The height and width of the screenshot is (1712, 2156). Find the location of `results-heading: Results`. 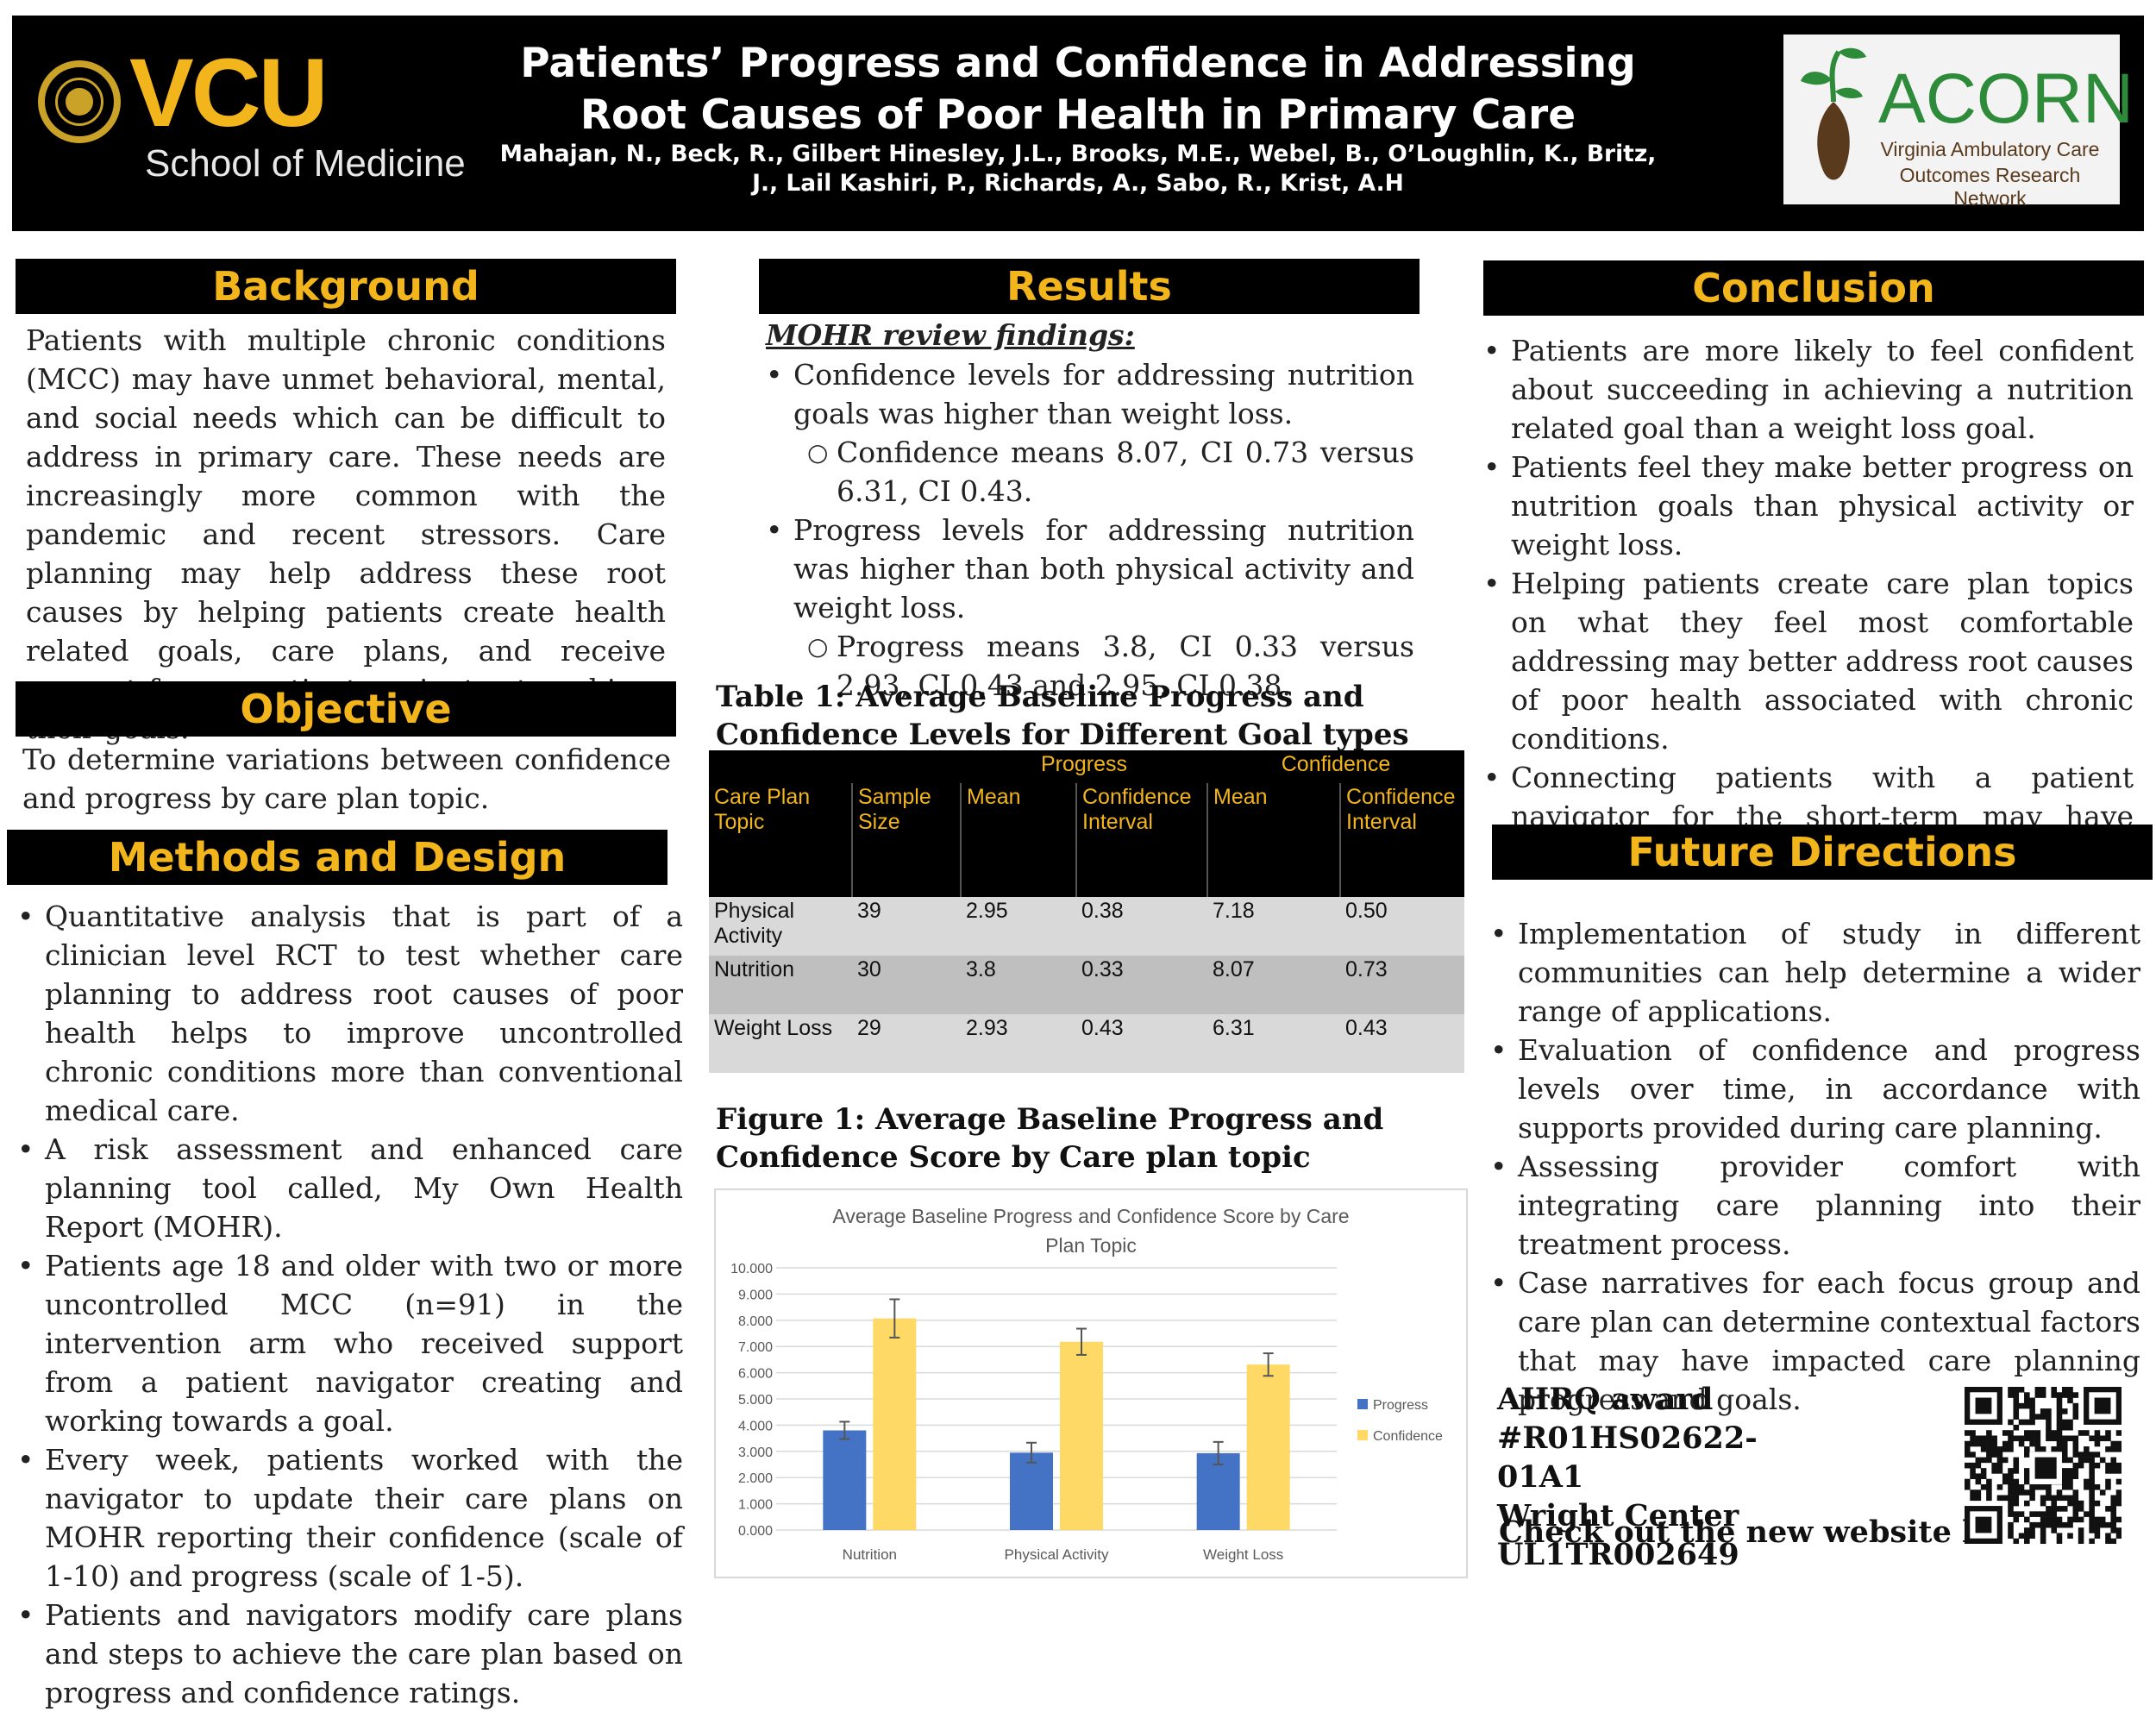

results-heading: Results is located at coordinates (1089, 287).